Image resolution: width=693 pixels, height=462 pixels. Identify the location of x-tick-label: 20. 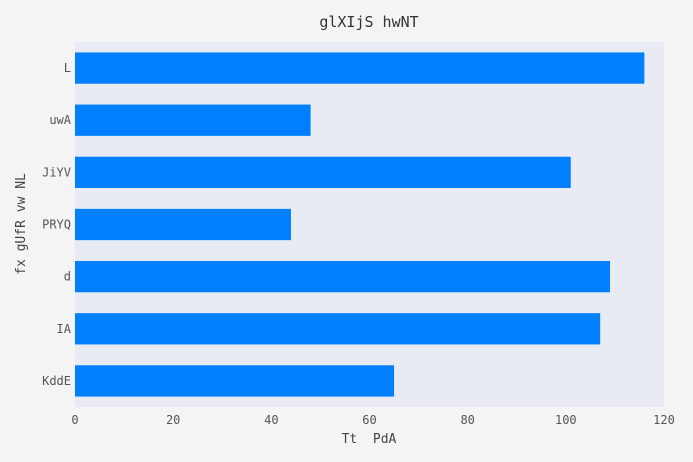
(173, 420).